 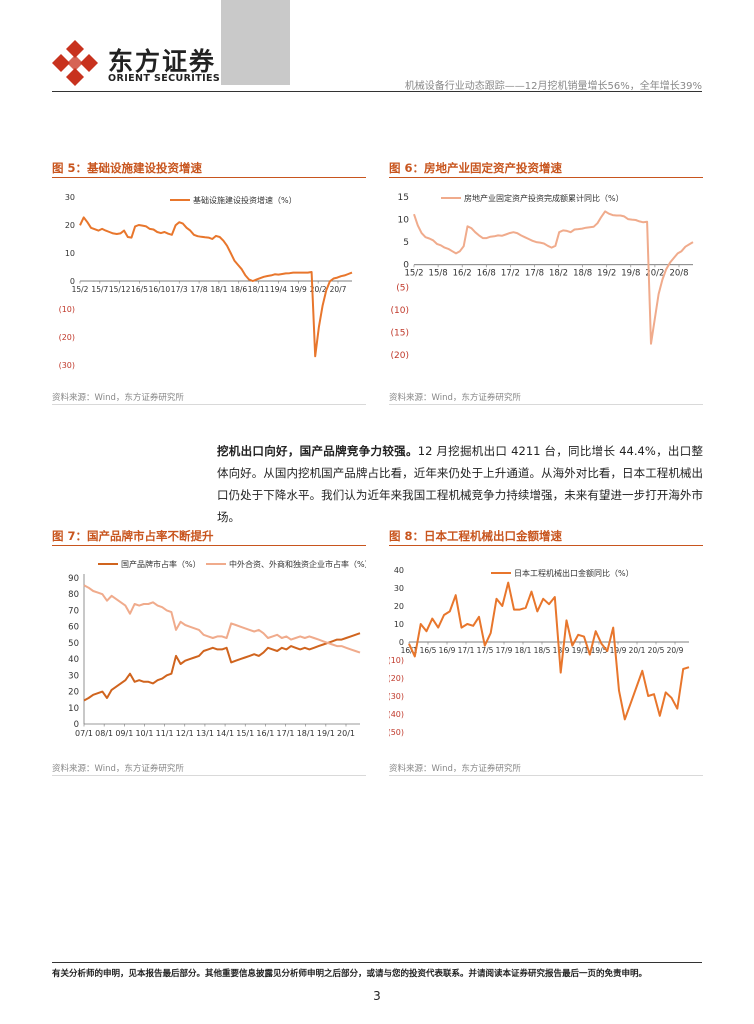 I want to click on x-tick-label: 14/1, so click(x=225, y=733).